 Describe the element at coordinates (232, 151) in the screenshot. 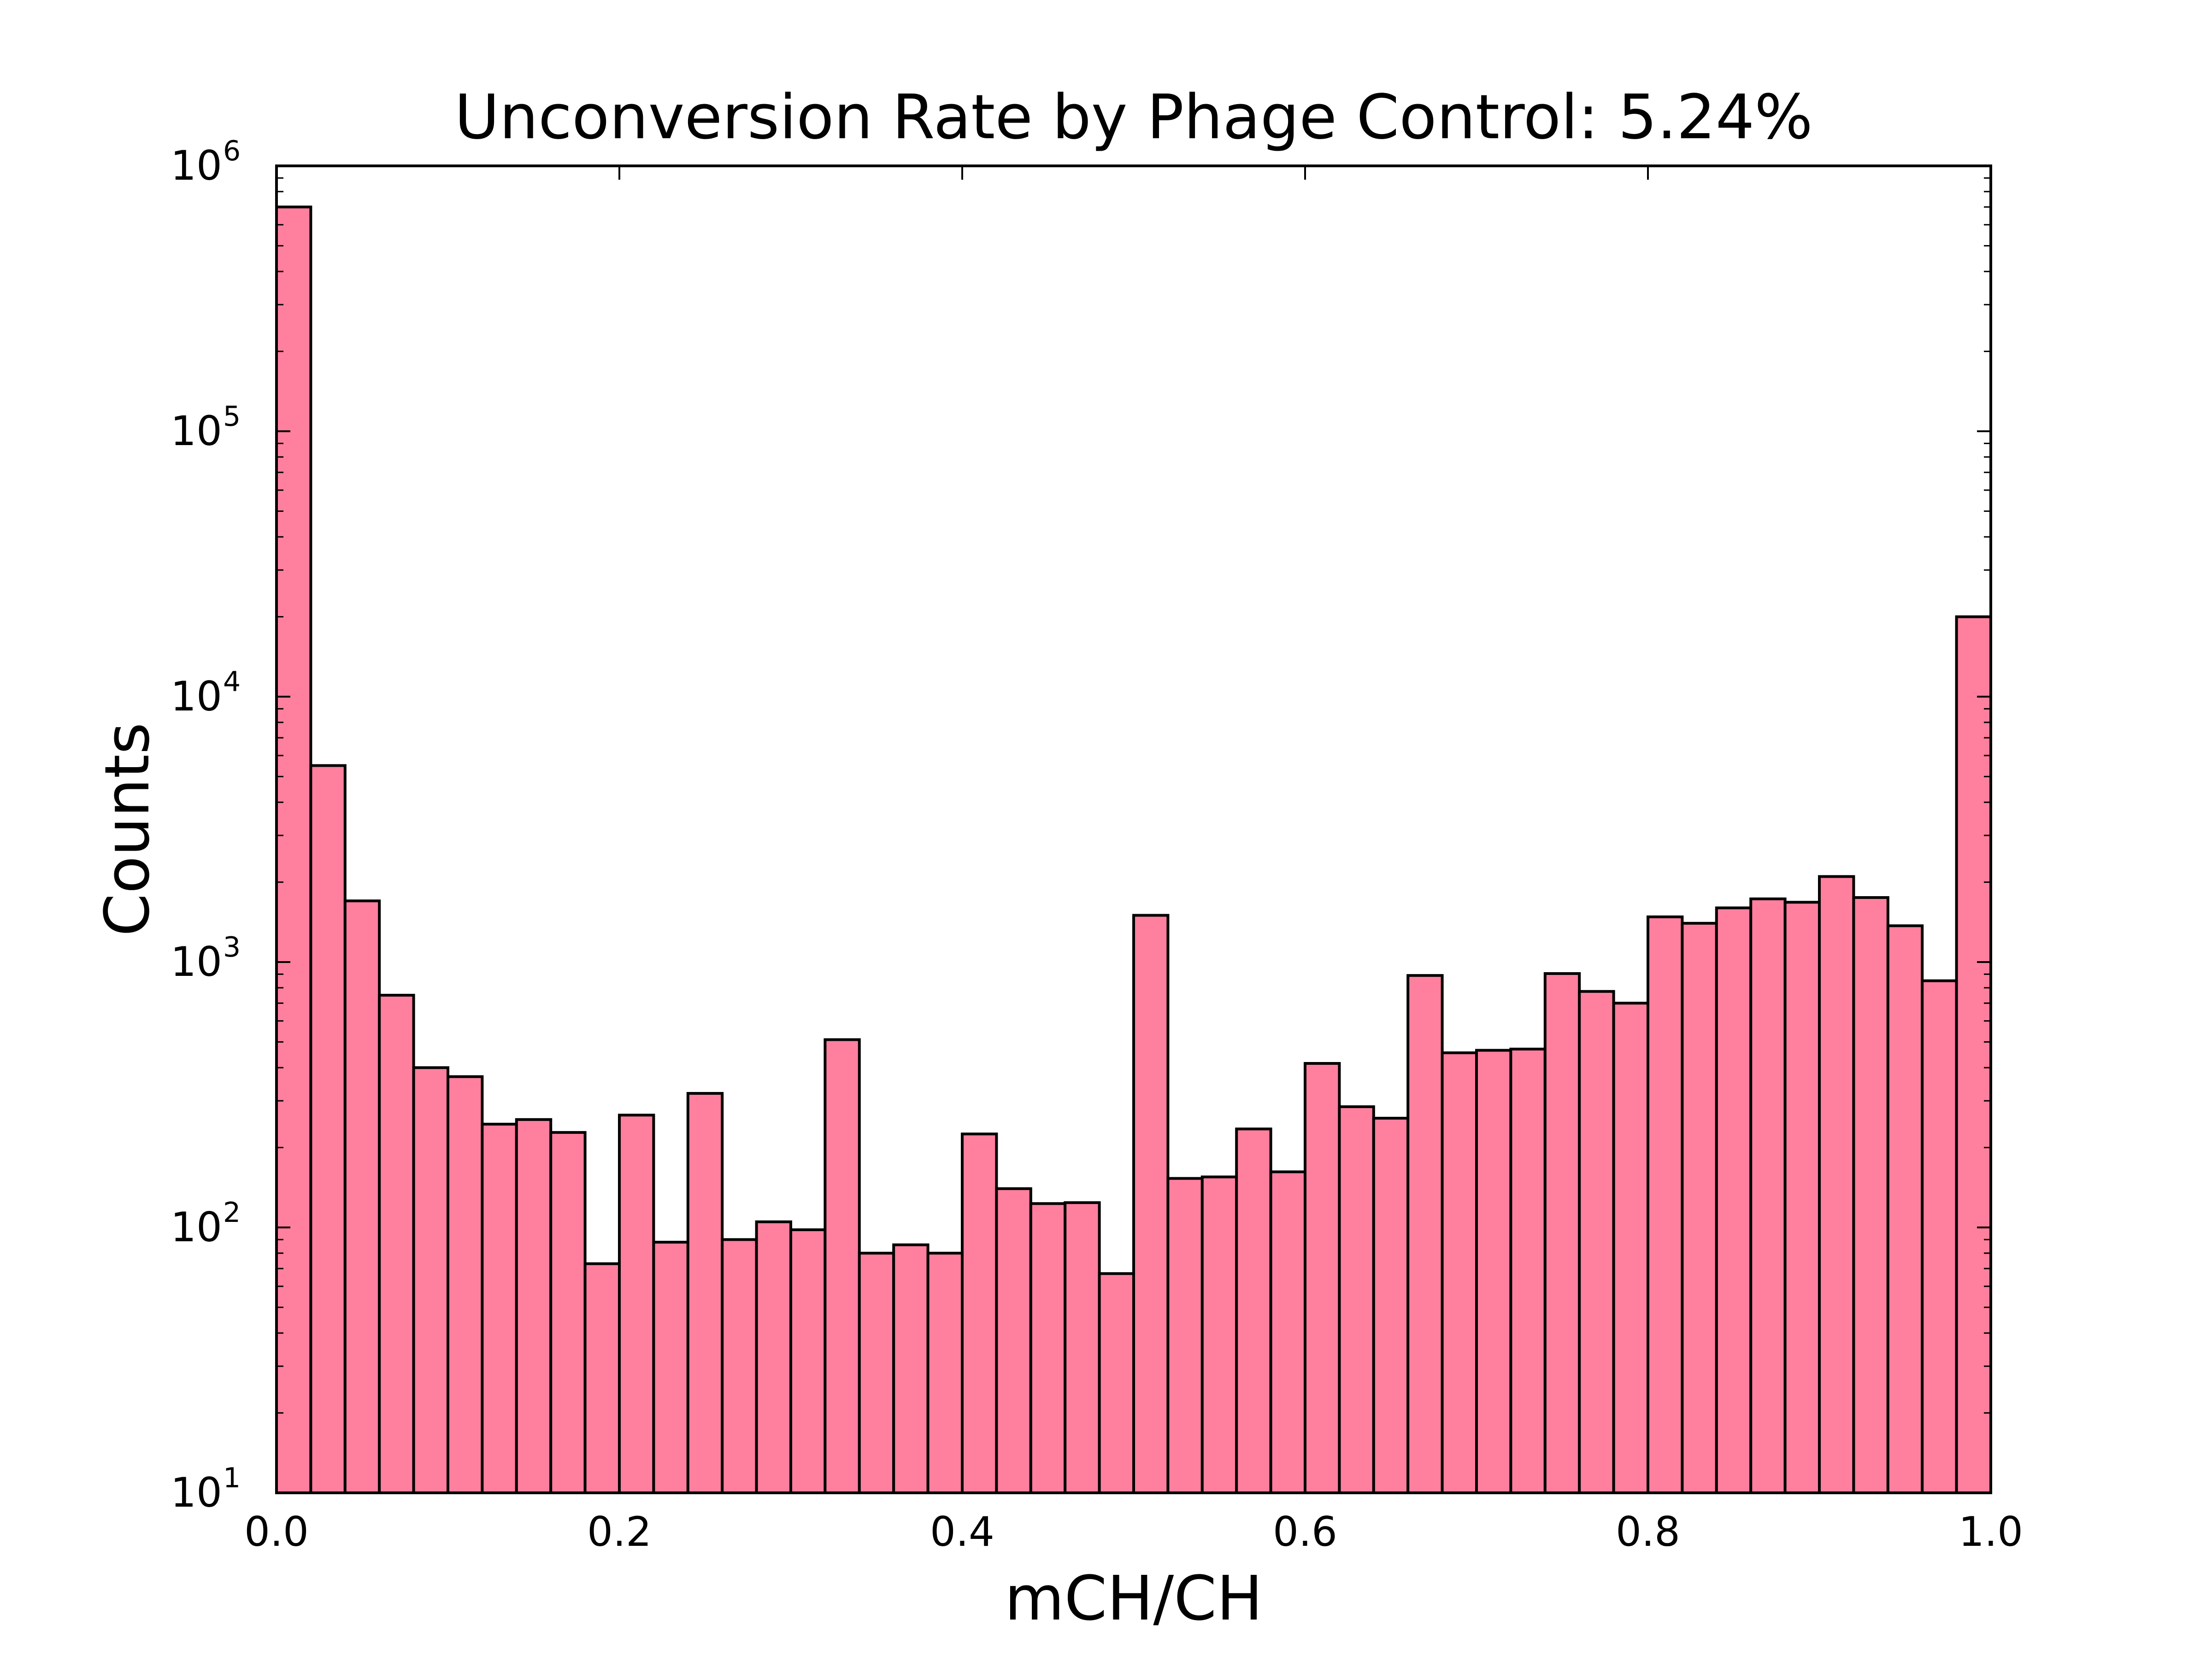

I see `y-tick-label-exponent: 6` at that location.